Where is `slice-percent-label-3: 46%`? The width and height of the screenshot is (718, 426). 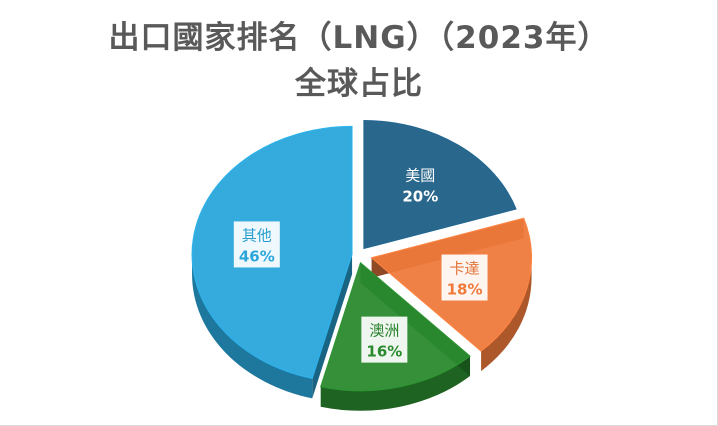
slice-percent-label-3: 46% is located at coordinates (257, 256).